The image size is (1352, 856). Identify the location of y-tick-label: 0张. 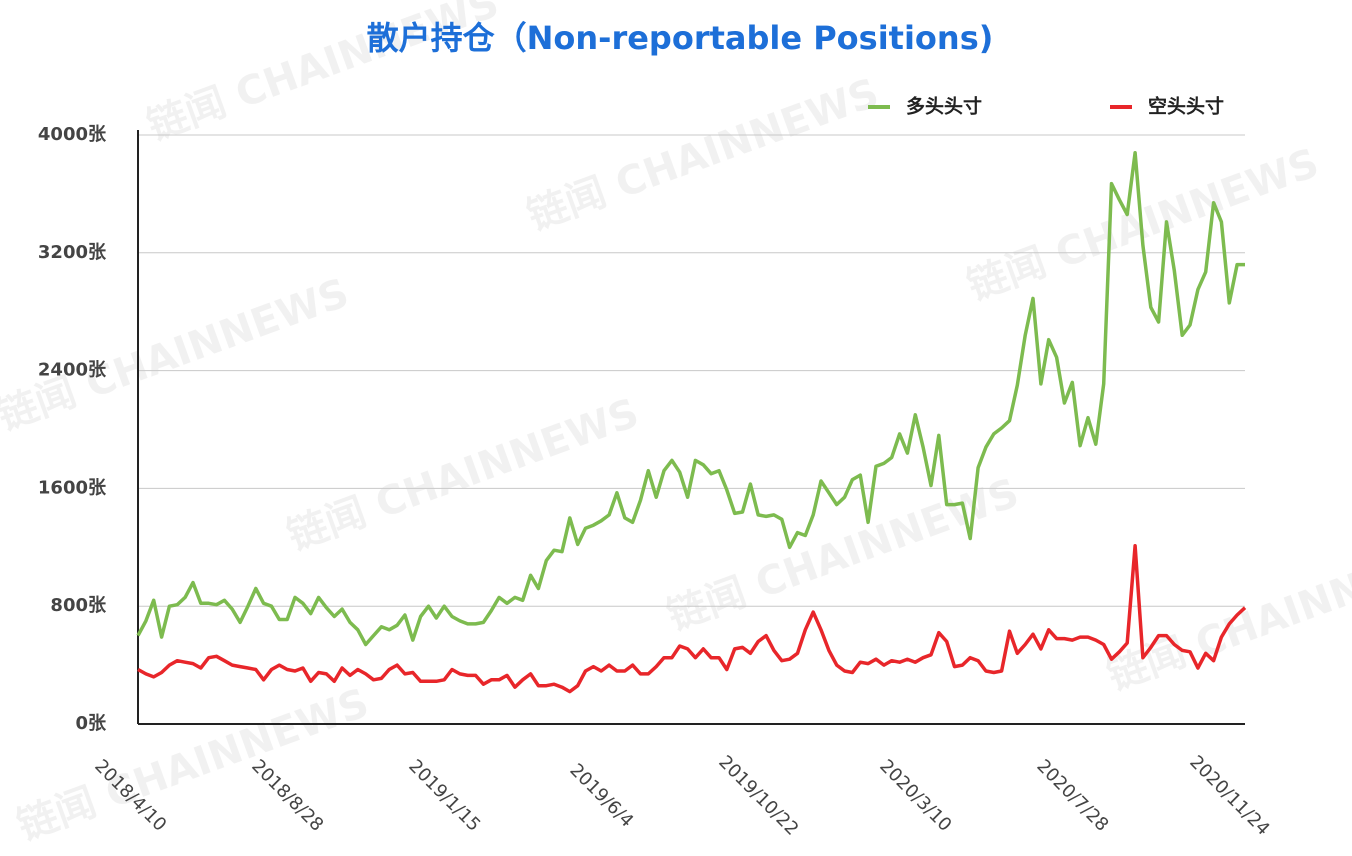
(91, 723).